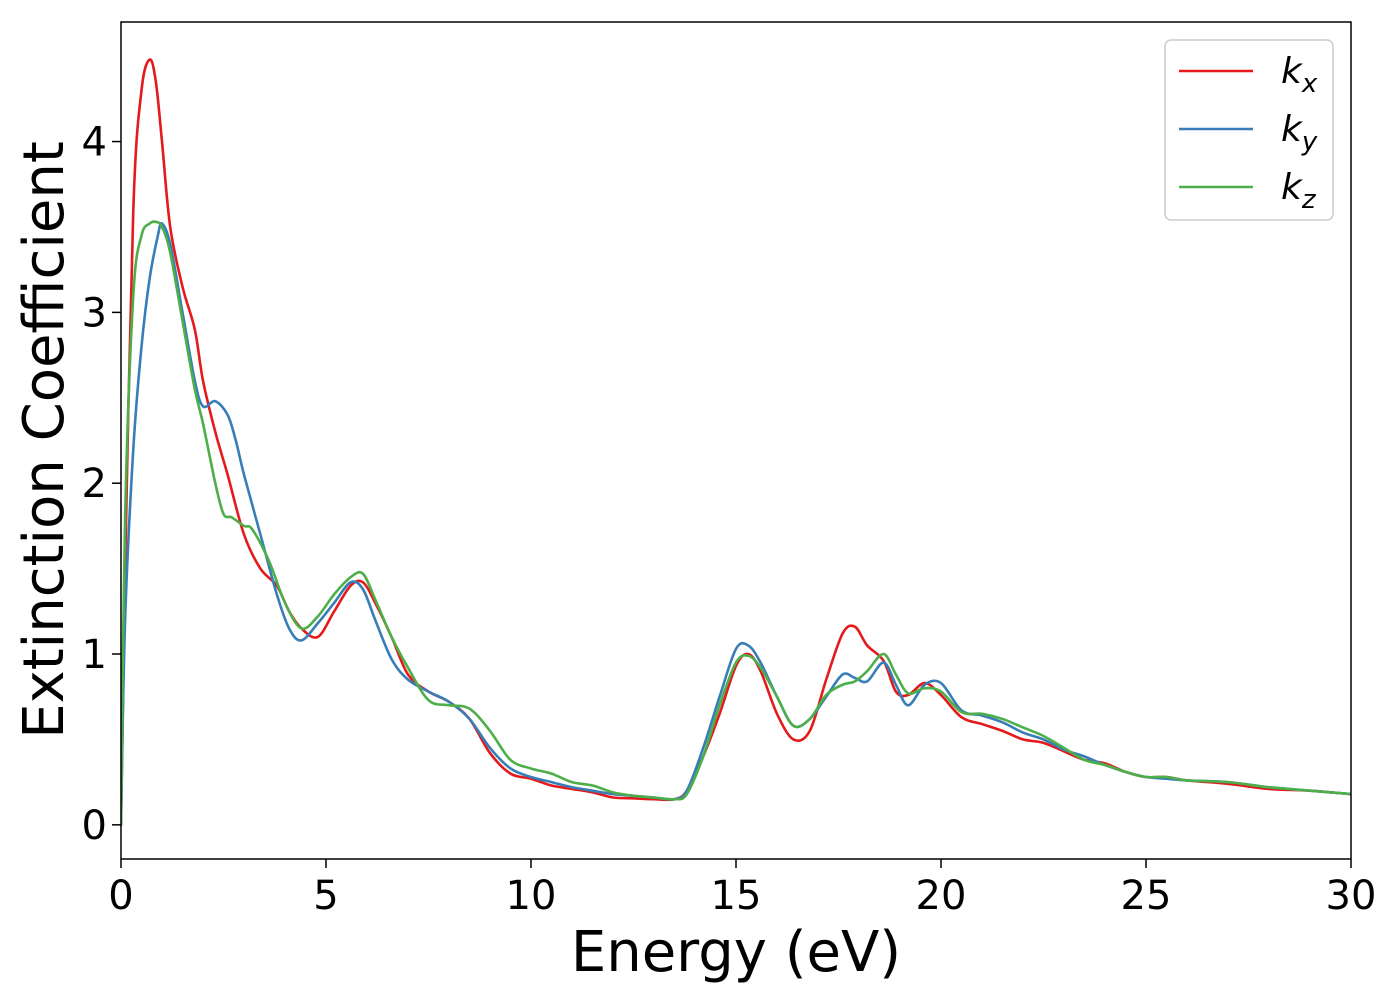 This screenshot has height=1000, width=1400. I want to click on x-axis-ticks: 0 5 10 15 20 25 30, so click(742, 889).